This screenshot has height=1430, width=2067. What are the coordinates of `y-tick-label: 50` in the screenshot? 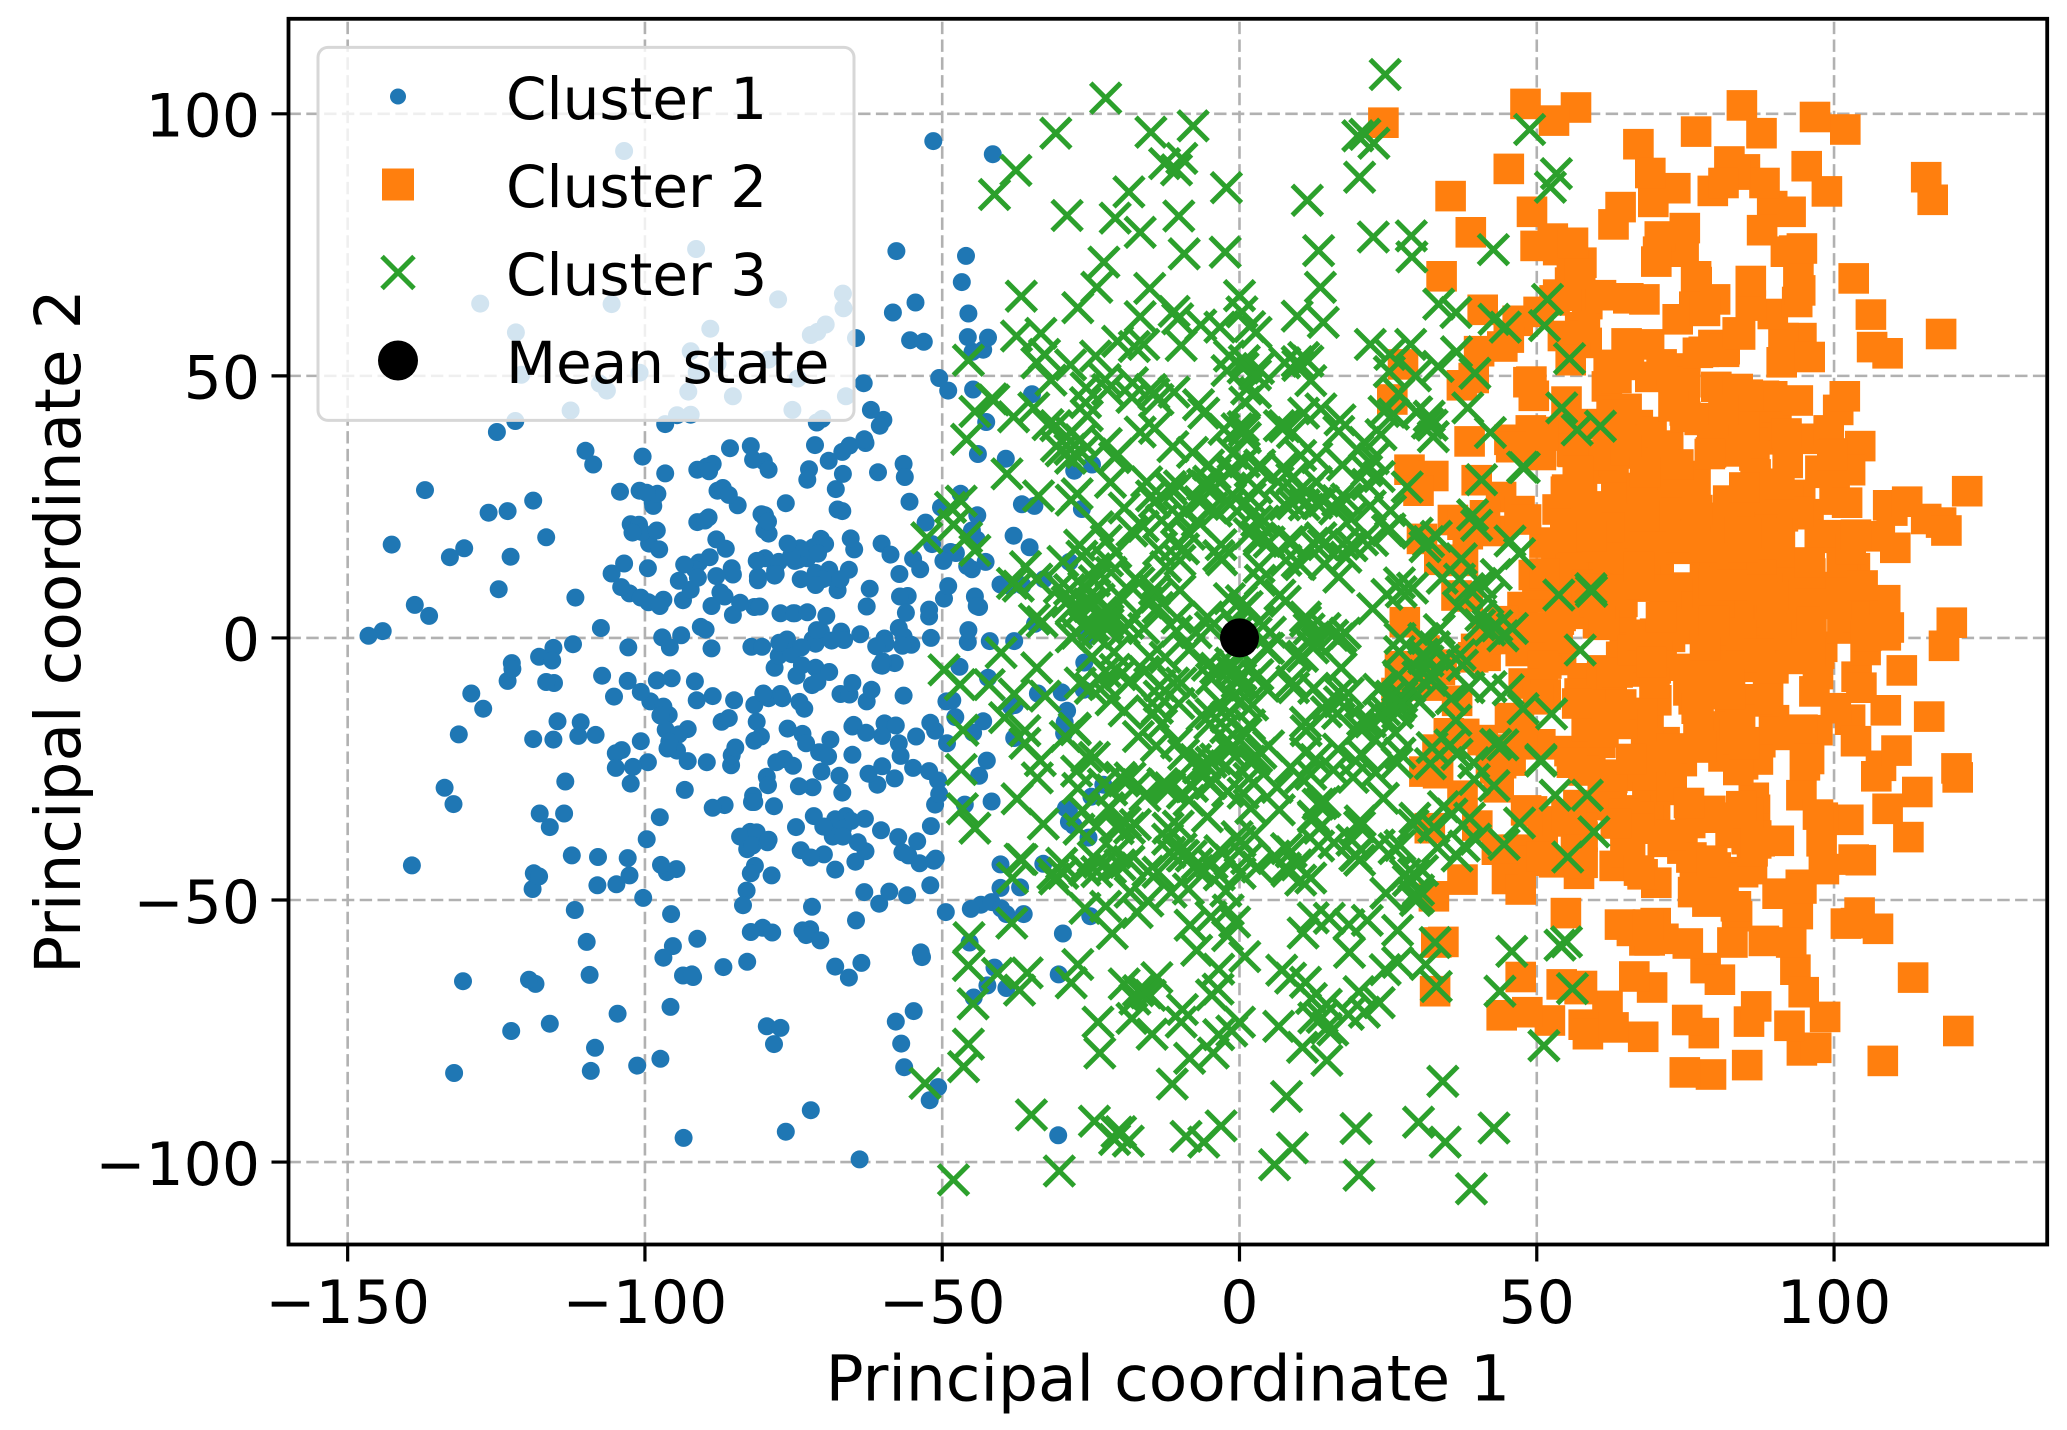 It's located at (222, 379).